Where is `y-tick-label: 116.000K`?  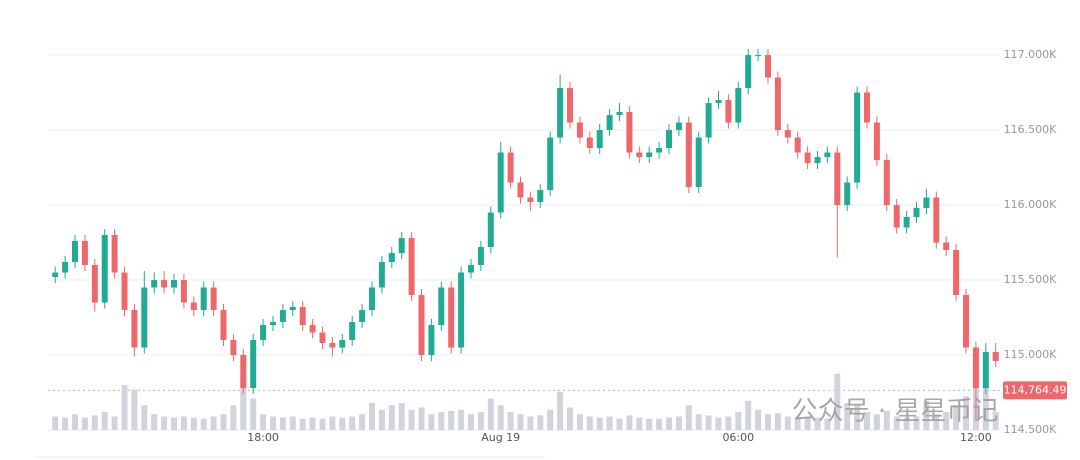 y-tick-label: 116.000K is located at coordinates (1030, 204).